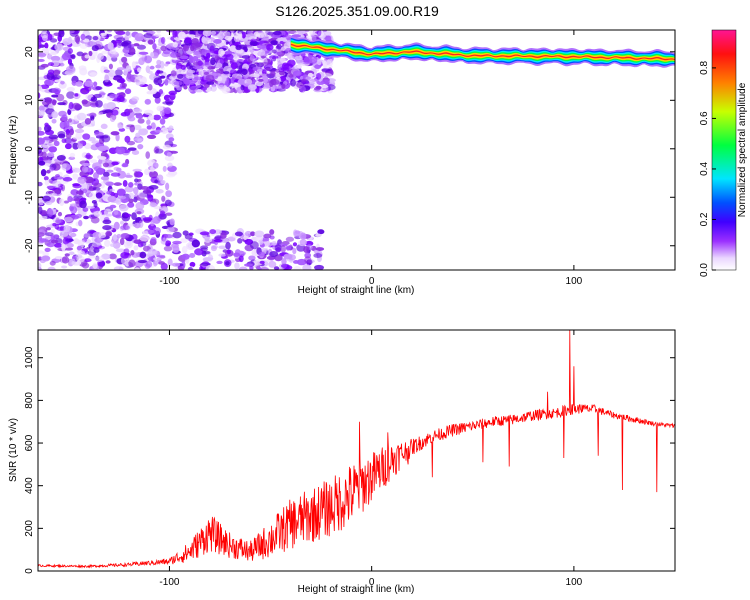  I want to click on y-tick-label: 800, so click(29, 400).